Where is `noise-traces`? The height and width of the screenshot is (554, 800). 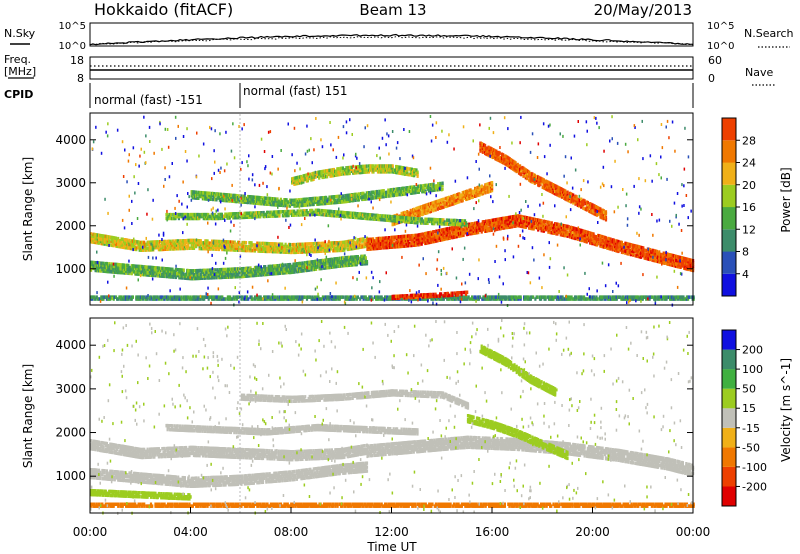
noise-traces is located at coordinates (391, 39).